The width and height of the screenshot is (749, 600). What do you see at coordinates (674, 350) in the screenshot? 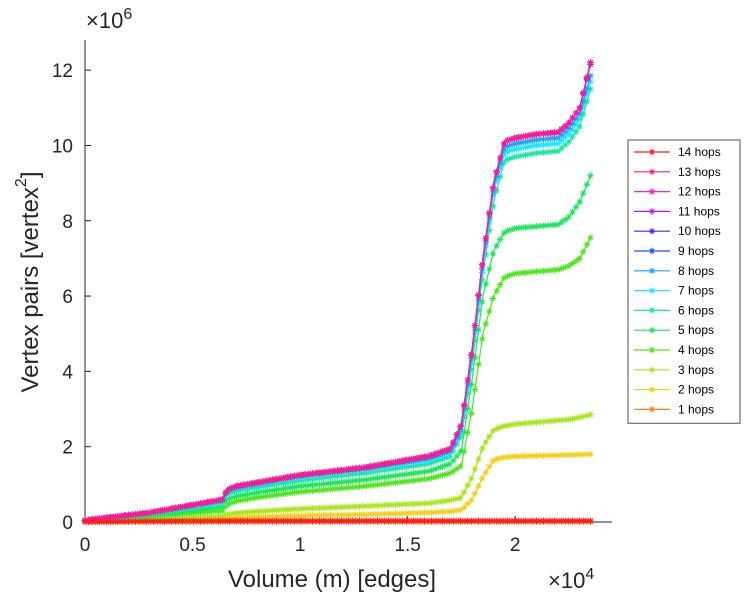
I see `legend-item: 4 hops` at bounding box center [674, 350].